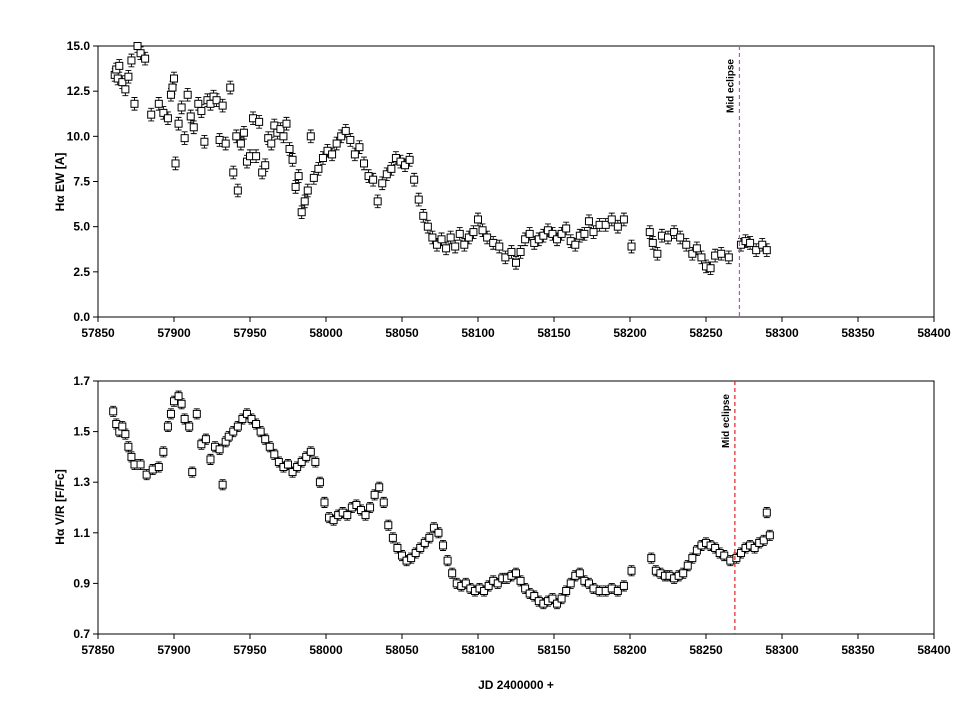 The height and width of the screenshot is (720, 960). Describe the element at coordinates (706, 650) in the screenshot. I see `vr-x-tick-label: 58250` at that location.